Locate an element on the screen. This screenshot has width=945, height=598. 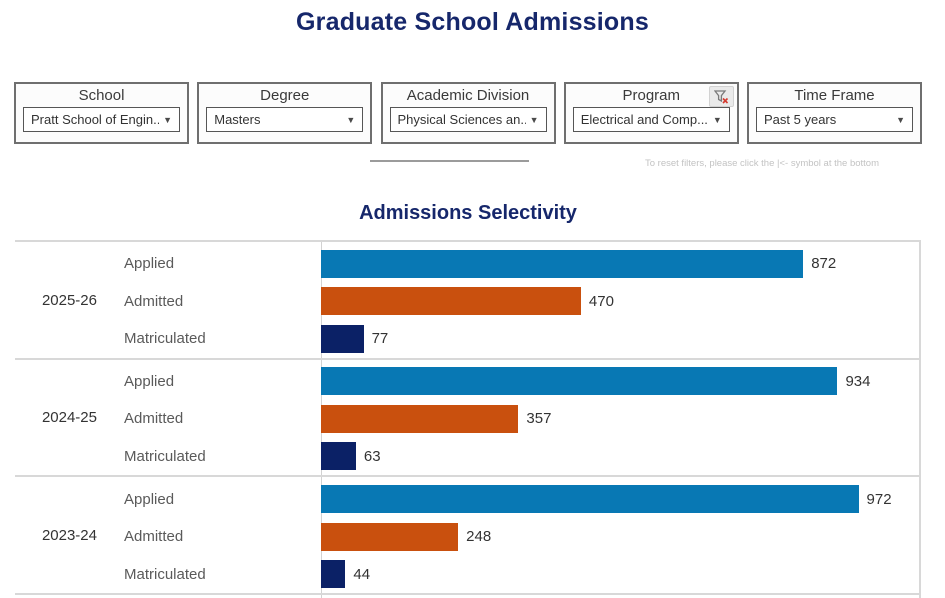
bar-track: 934 is located at coordinates (621, 382).